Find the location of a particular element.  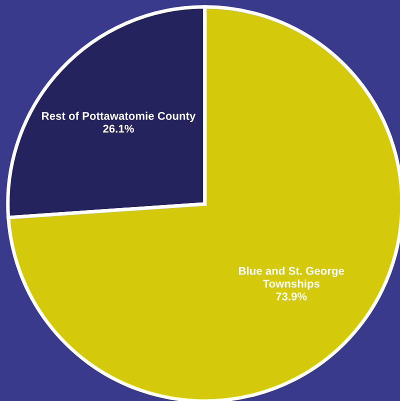

data-label: 73.9% is located at coordinates (291, 296).